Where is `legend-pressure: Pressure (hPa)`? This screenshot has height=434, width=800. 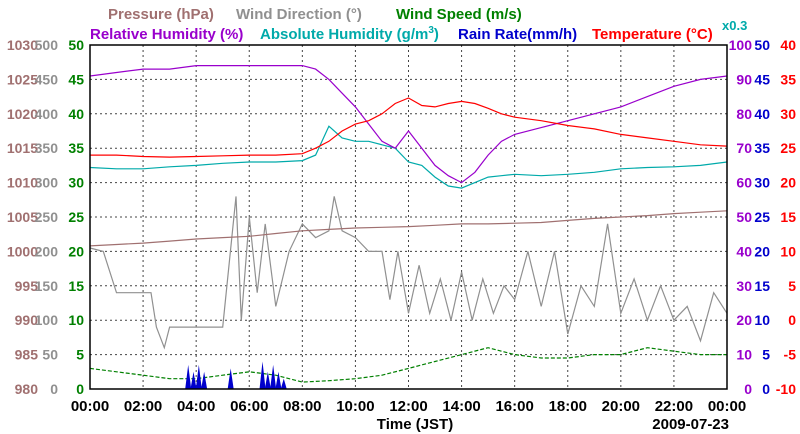 legend-pressure: Pressure (hPa) is located at coordinates (161, 14).